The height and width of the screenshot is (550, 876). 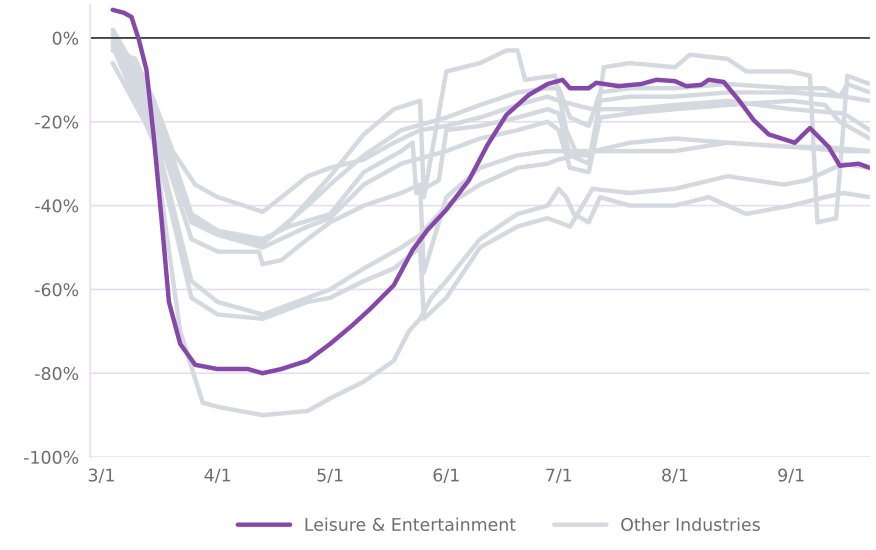 I want to click on y-tick-label: -40%, so click(x=56, y=205).